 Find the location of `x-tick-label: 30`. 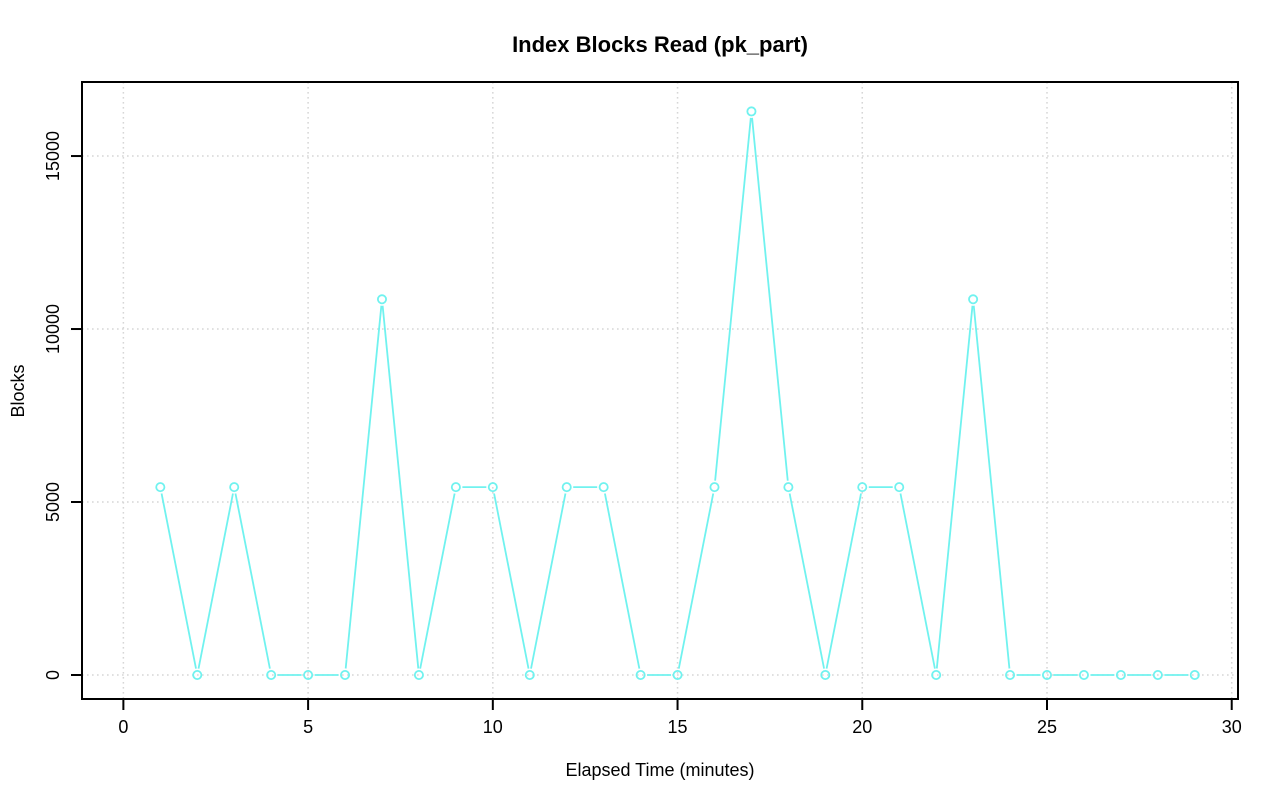

x-tick-label: 30 is located at coordinates (1232, 727).